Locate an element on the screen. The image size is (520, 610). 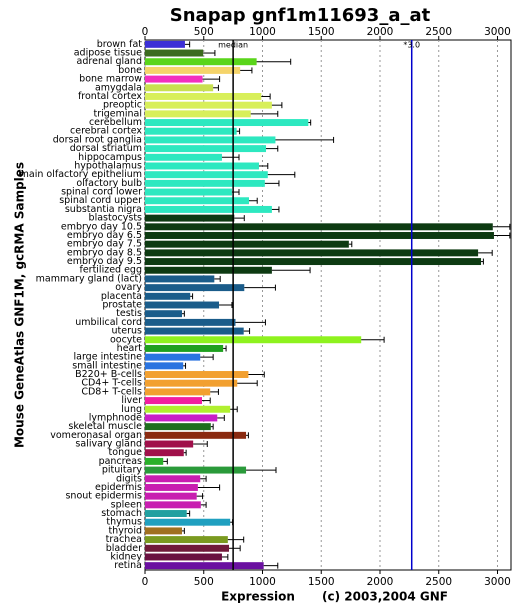
category-label: umbilical cord is located at coordinates (108, 322).